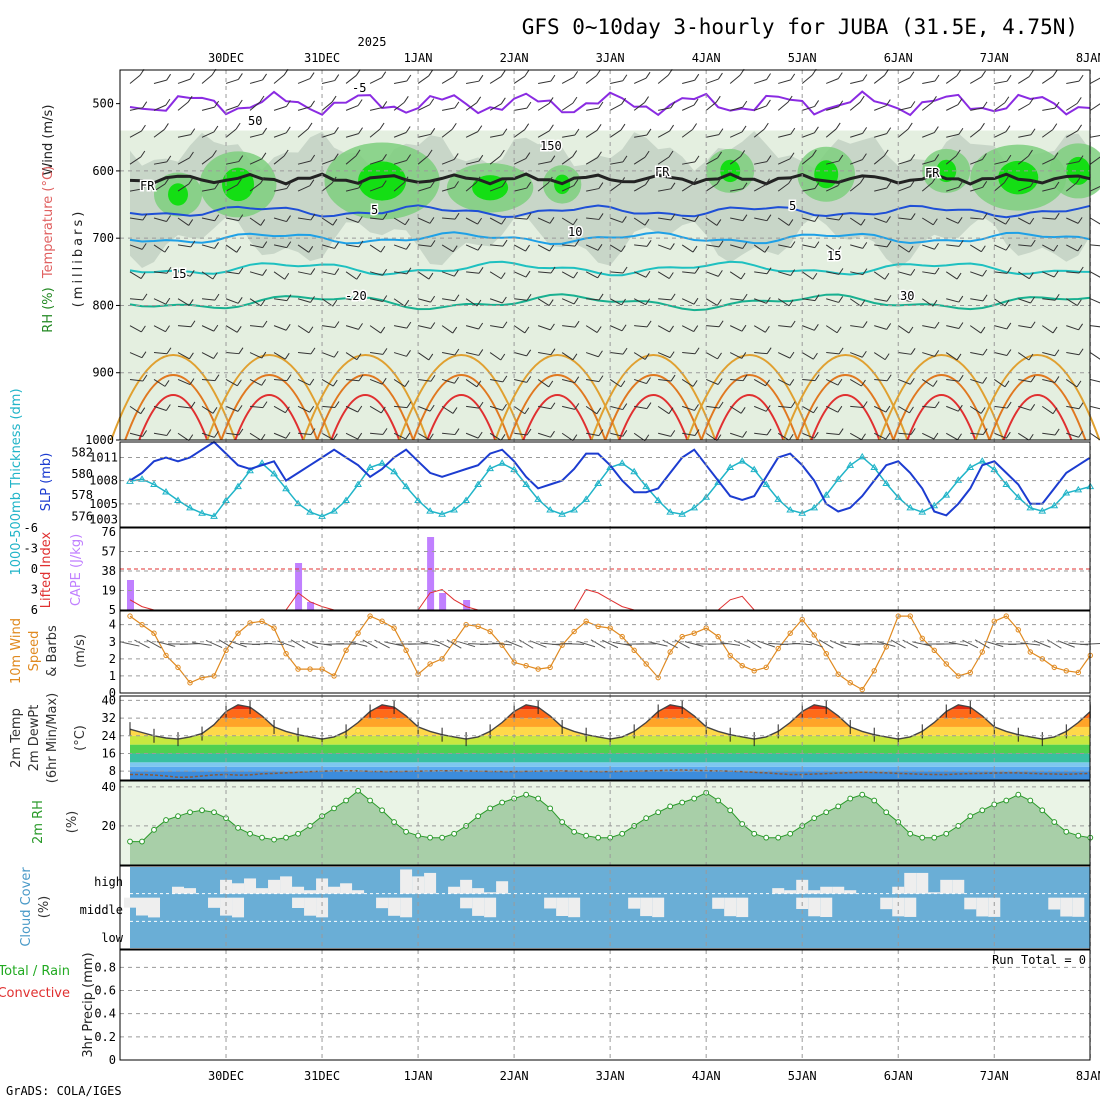  Describe the element at coordinates (226, 58) in the screenshot. I see `day-label-top: 30DEC` at that location.